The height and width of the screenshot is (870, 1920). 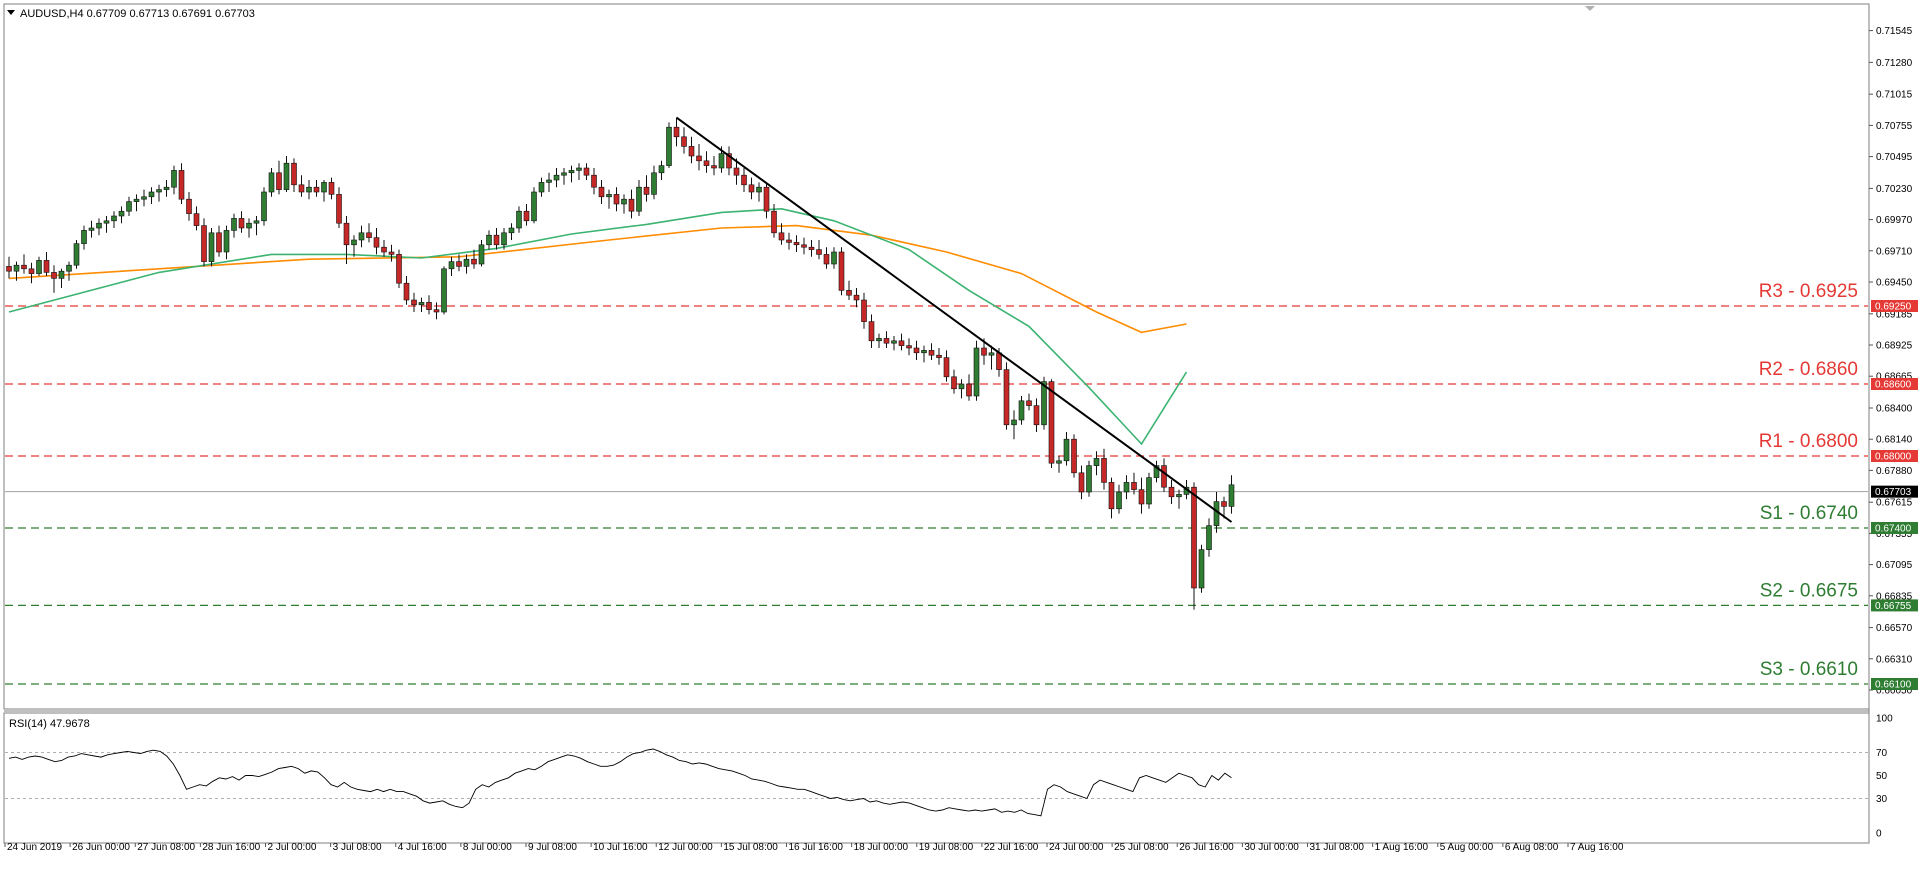 I want to click on y-tick-label: 0.70230, so click(x=1894, y=189).